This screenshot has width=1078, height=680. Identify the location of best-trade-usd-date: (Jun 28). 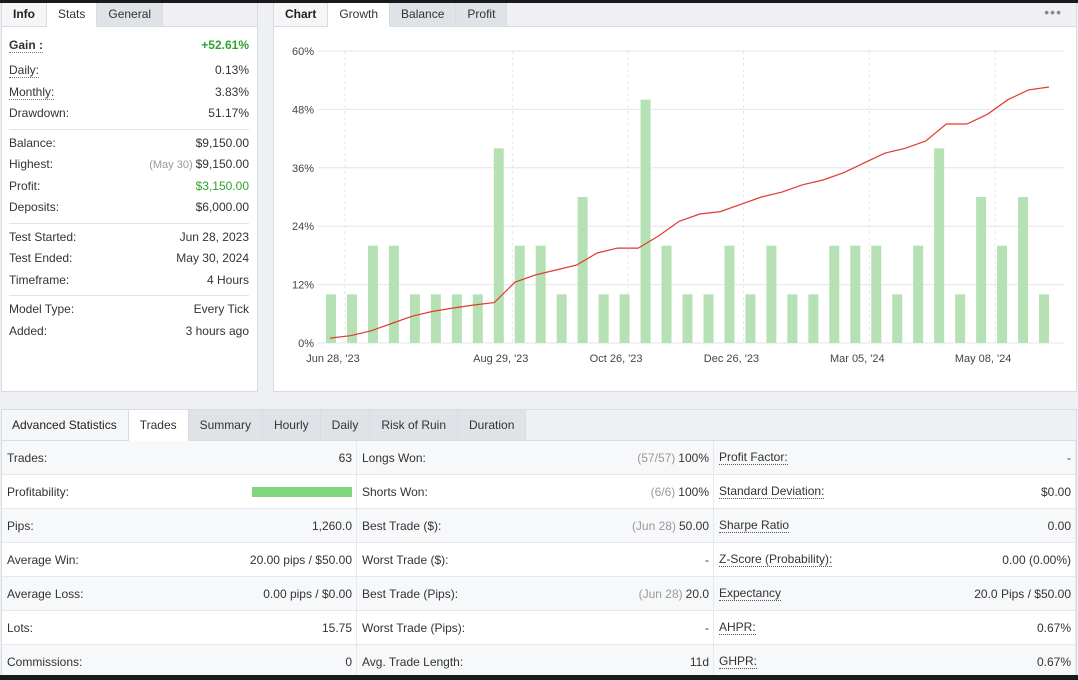
(653, 525).